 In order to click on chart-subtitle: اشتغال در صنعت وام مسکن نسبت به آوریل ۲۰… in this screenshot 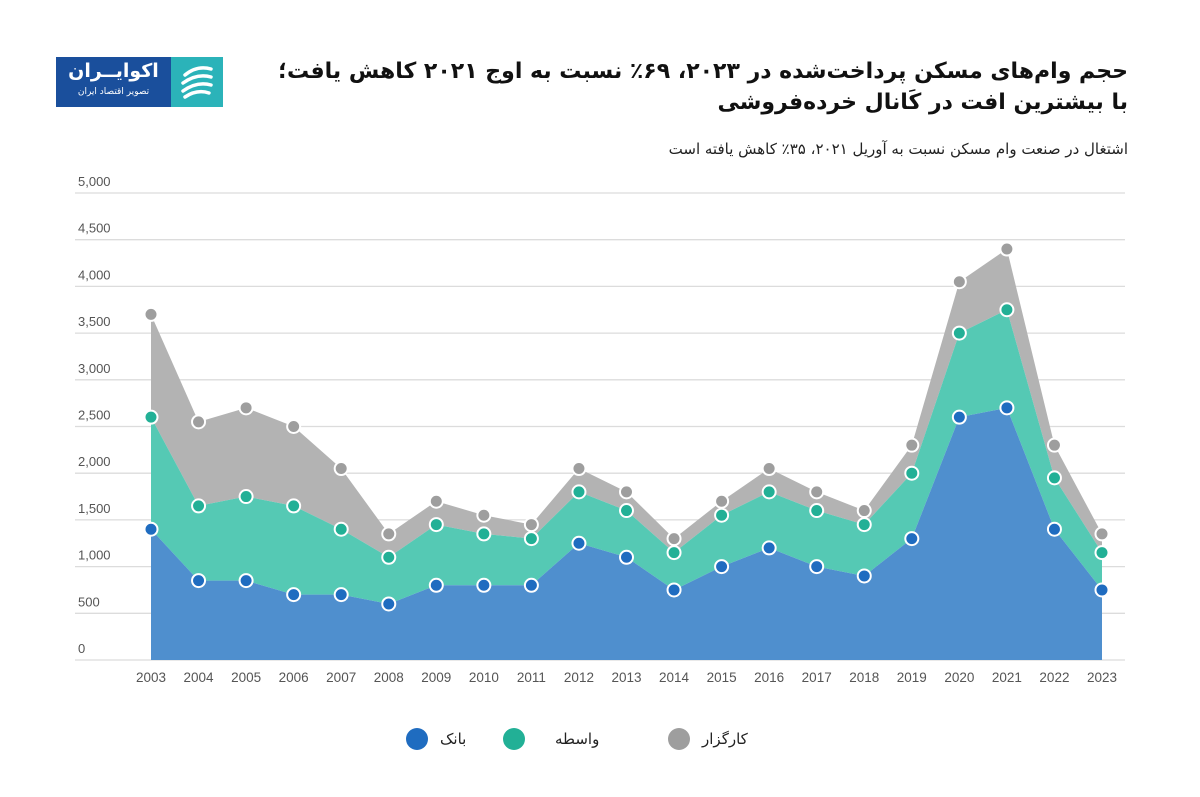, I will do `click(898, 149)`.